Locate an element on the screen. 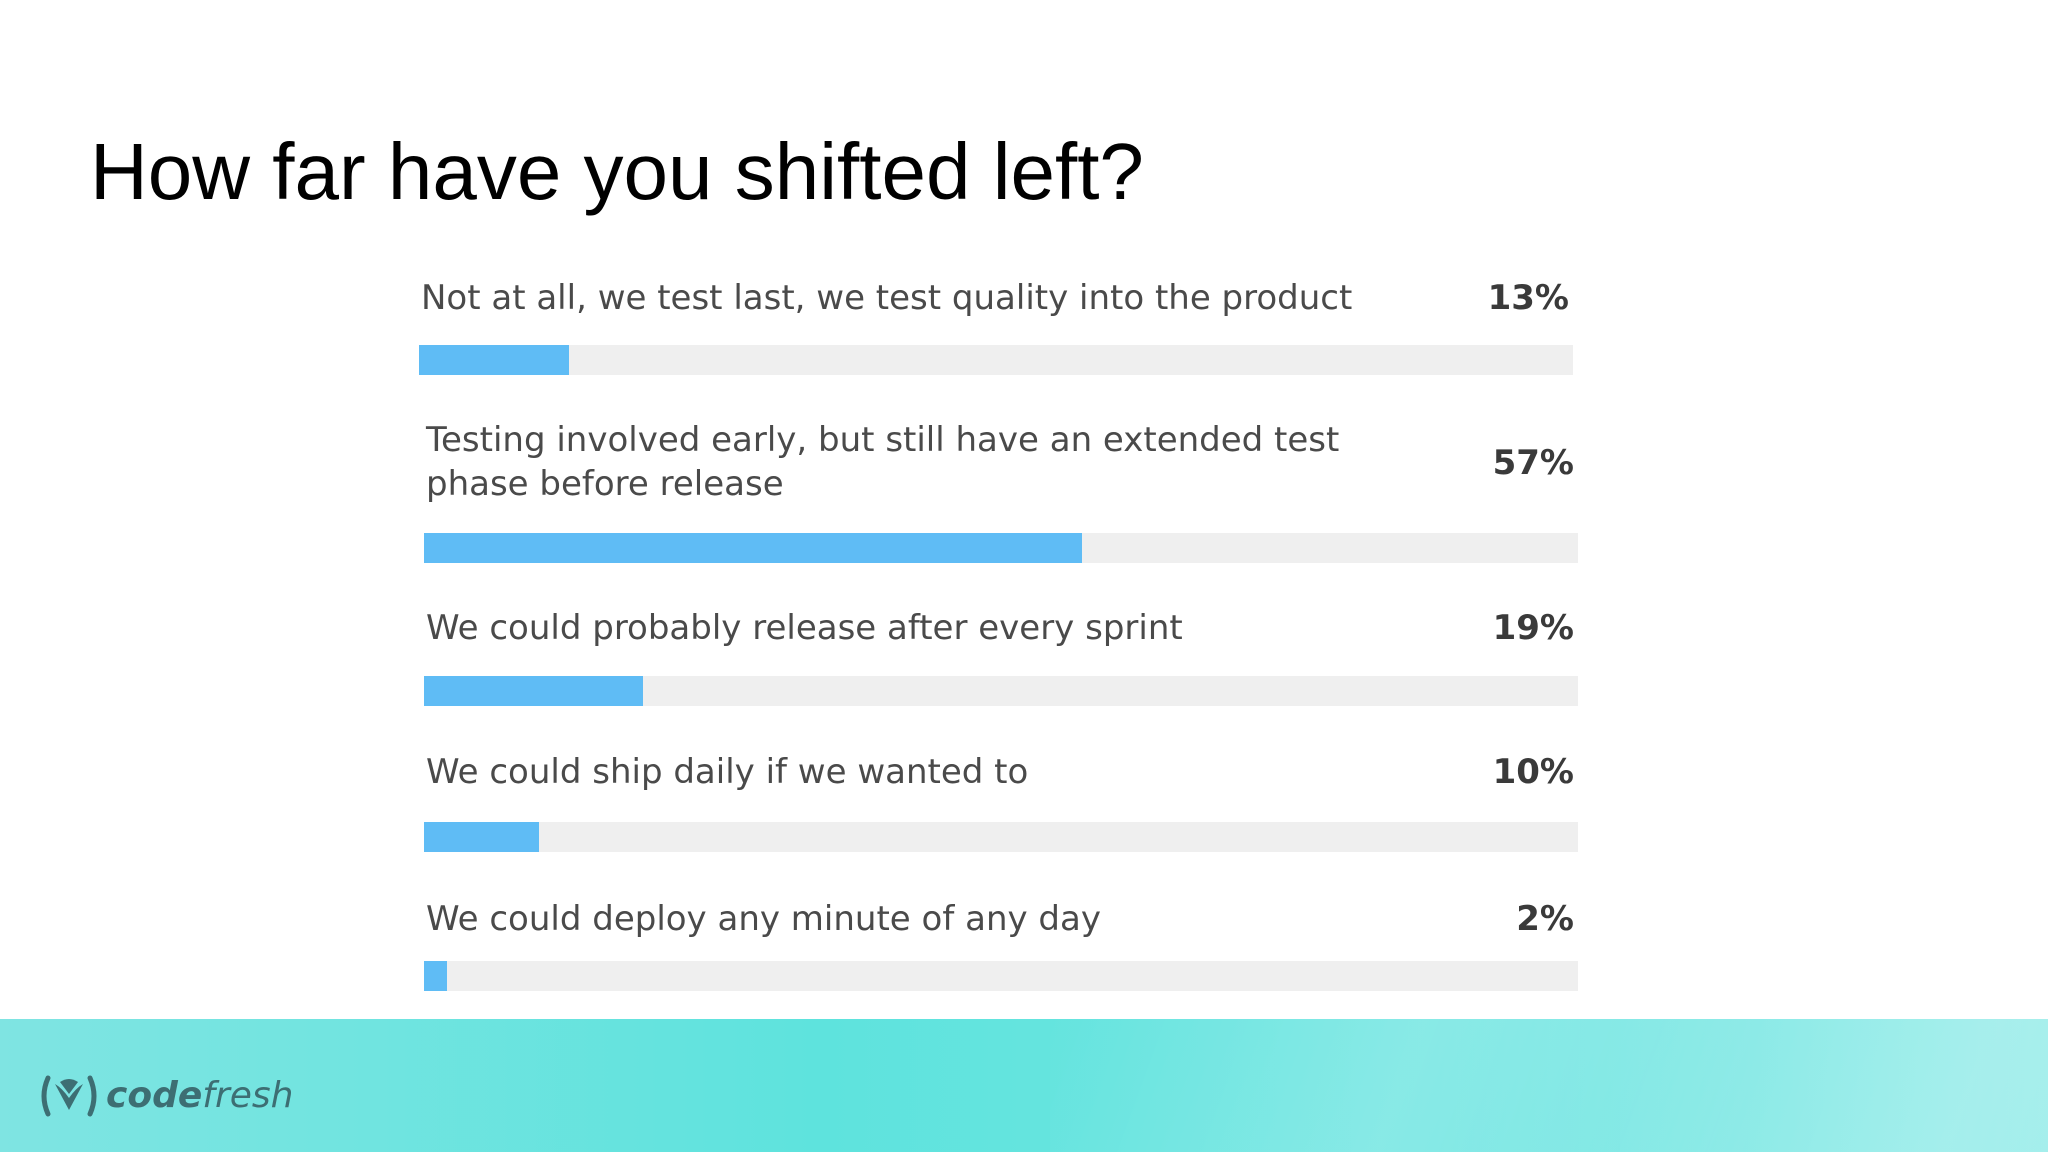 This screenshot has width=2048, height=1152. poll-option-label: We could ship daily if we wanted to is located at coordinates (727, 772).